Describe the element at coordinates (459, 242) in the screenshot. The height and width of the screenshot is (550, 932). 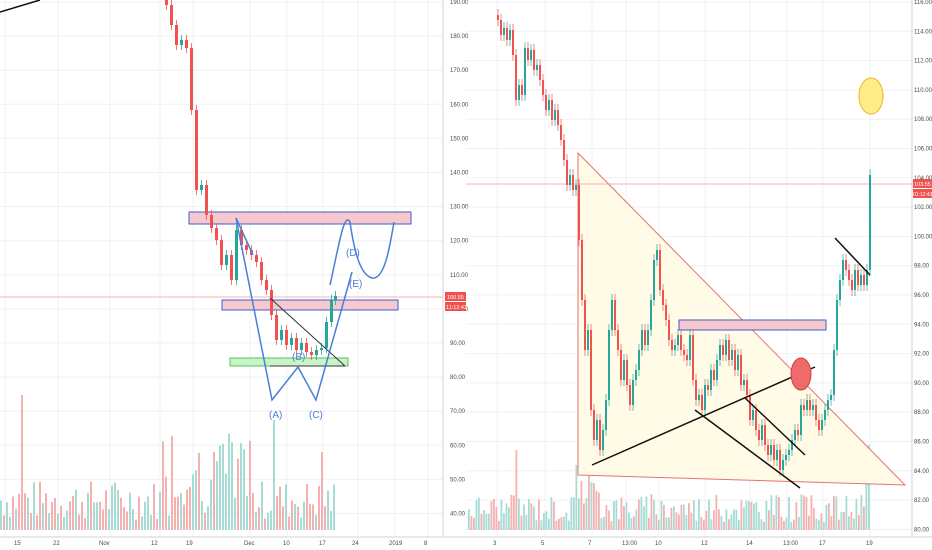
I see `price-axis-label: 120.00` at that location.